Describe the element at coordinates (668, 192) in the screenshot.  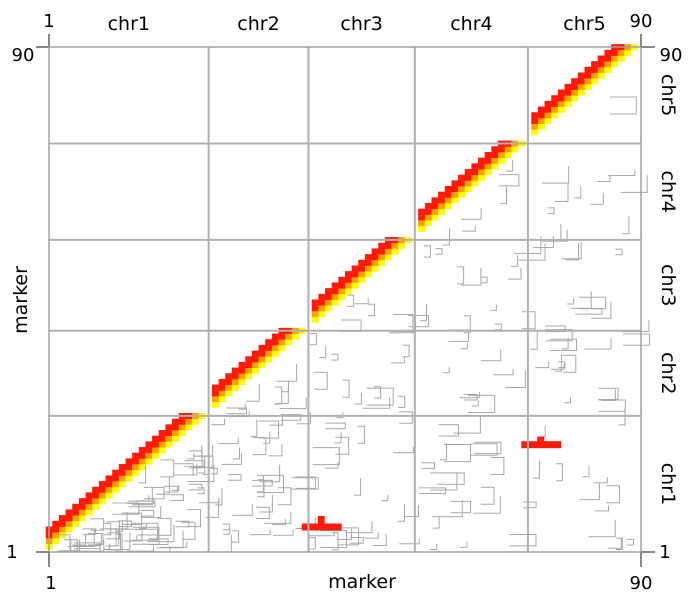
I see `right-chrom-label-chr4: chr4` at that location.